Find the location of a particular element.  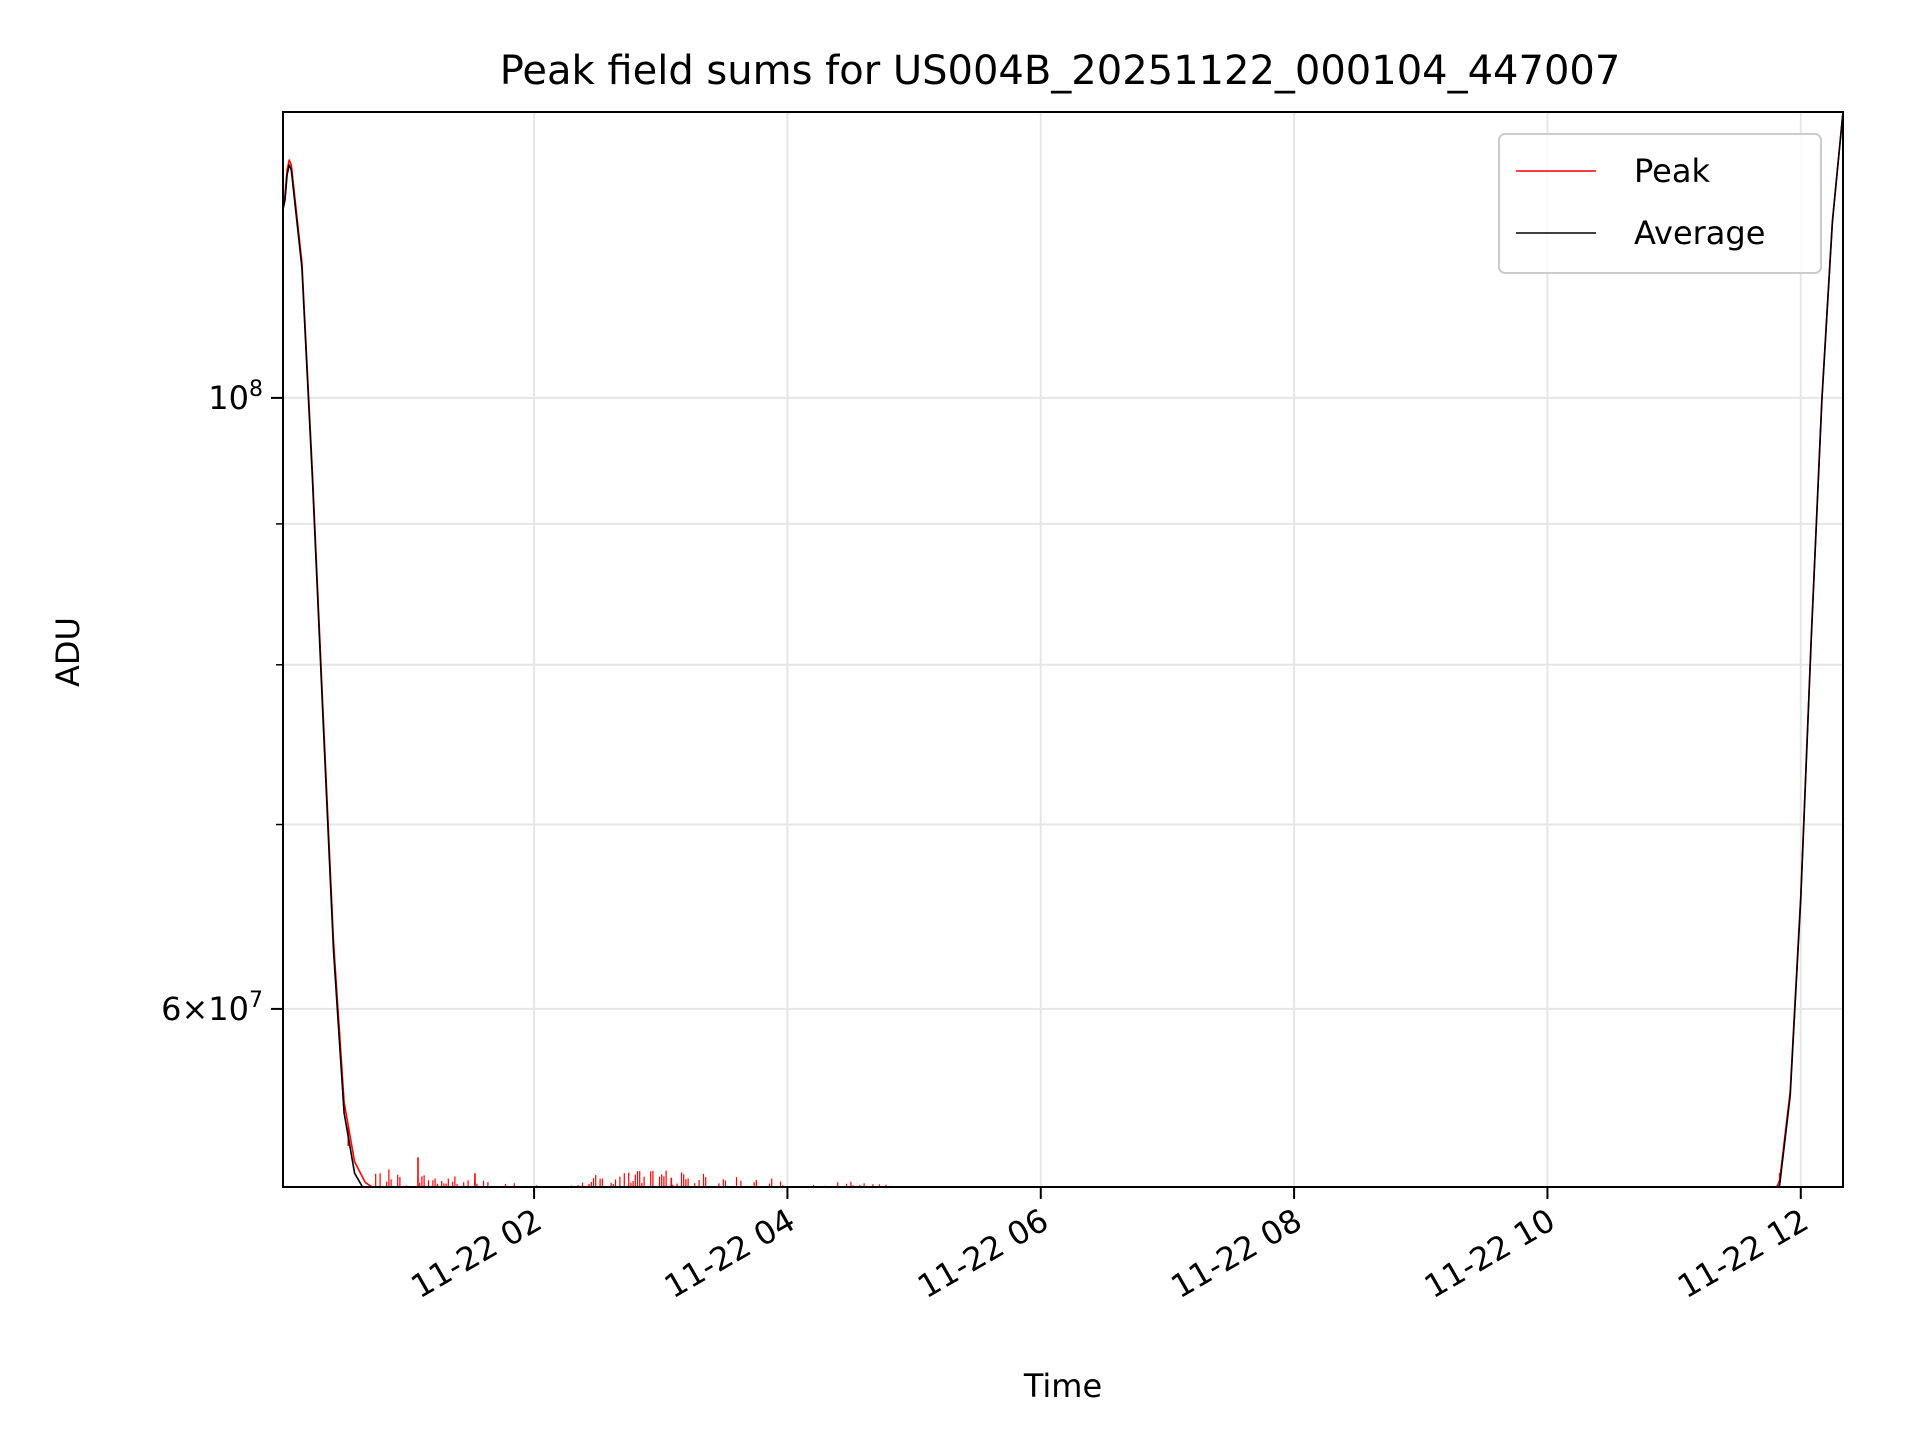

series-jitter-peak is located at coordinates (655, 1178).